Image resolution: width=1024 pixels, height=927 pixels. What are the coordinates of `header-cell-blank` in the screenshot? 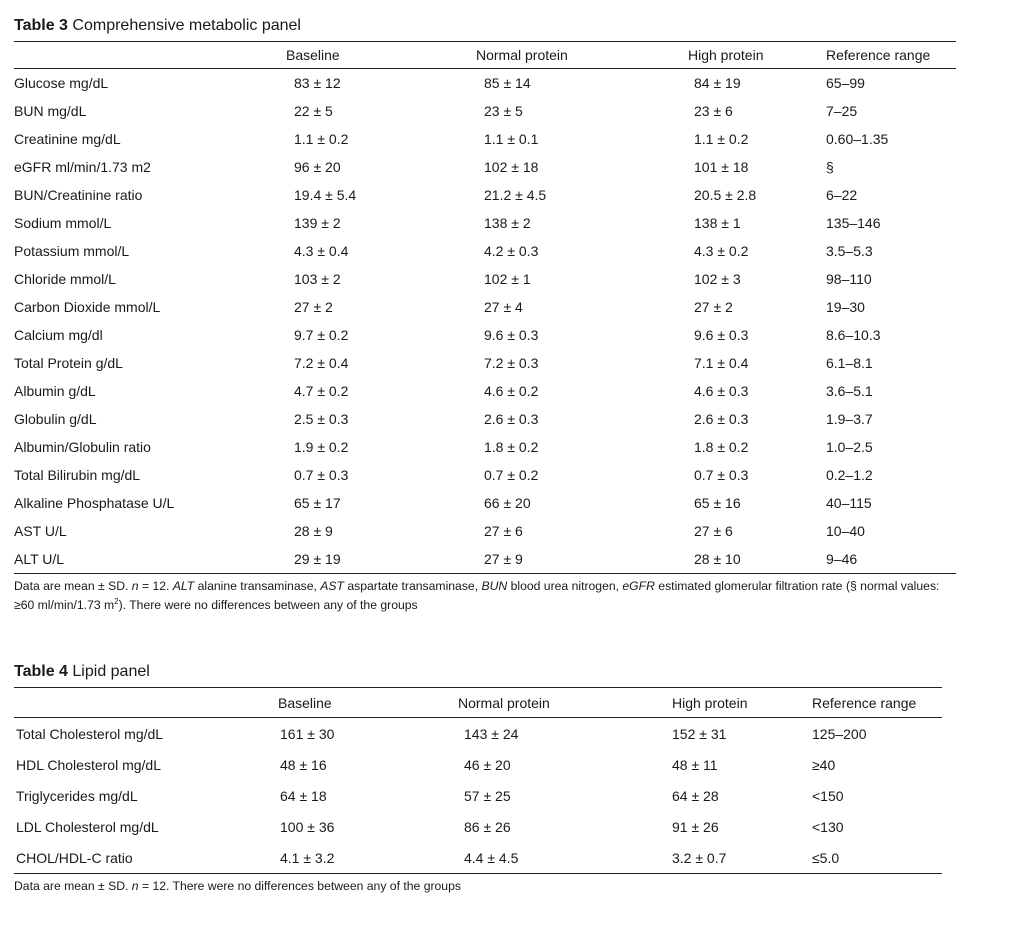 It's located at (150, 55).